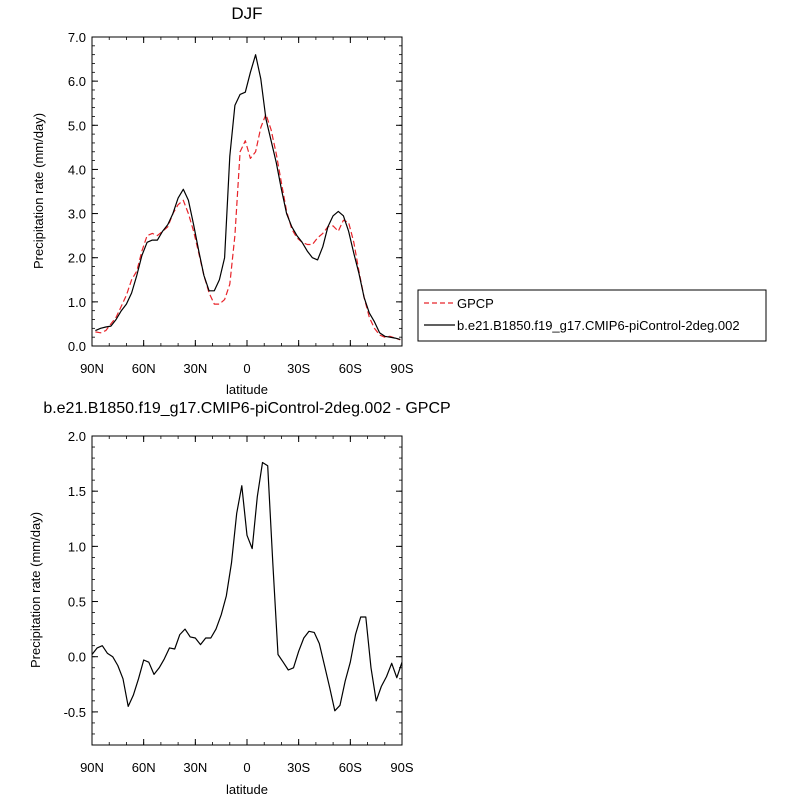 Image resolution: width=800 pixels, height=800 pixels. I want to click on bottom-series-lines, so click(247, 586).